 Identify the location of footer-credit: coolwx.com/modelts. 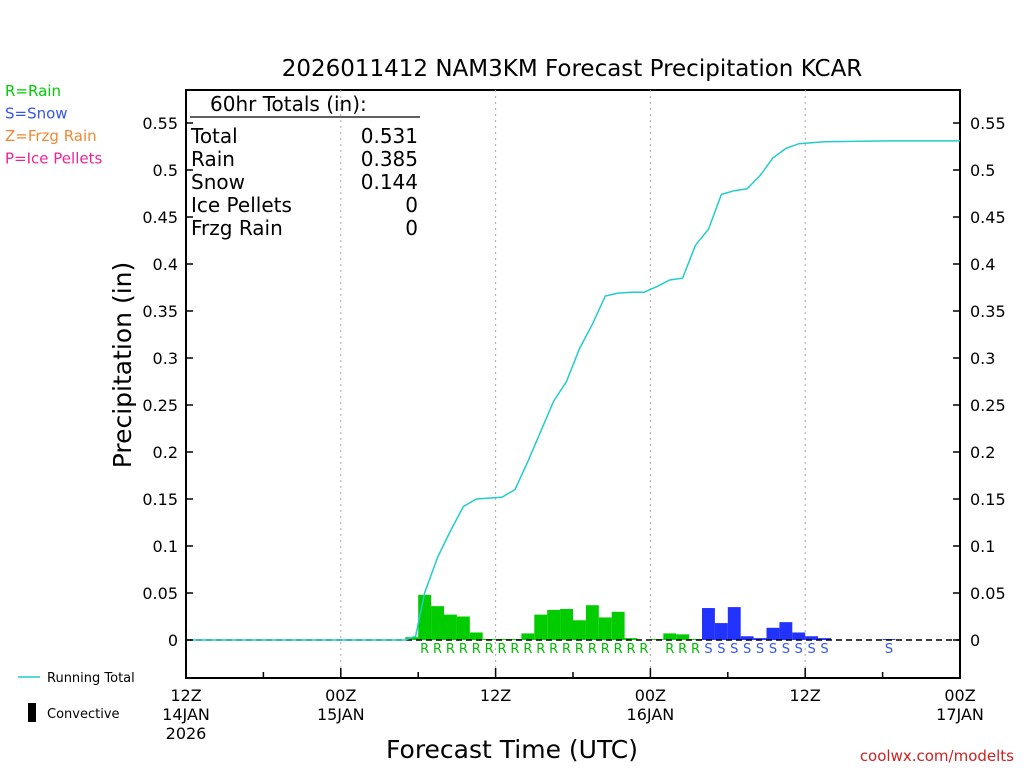
(937, 756).